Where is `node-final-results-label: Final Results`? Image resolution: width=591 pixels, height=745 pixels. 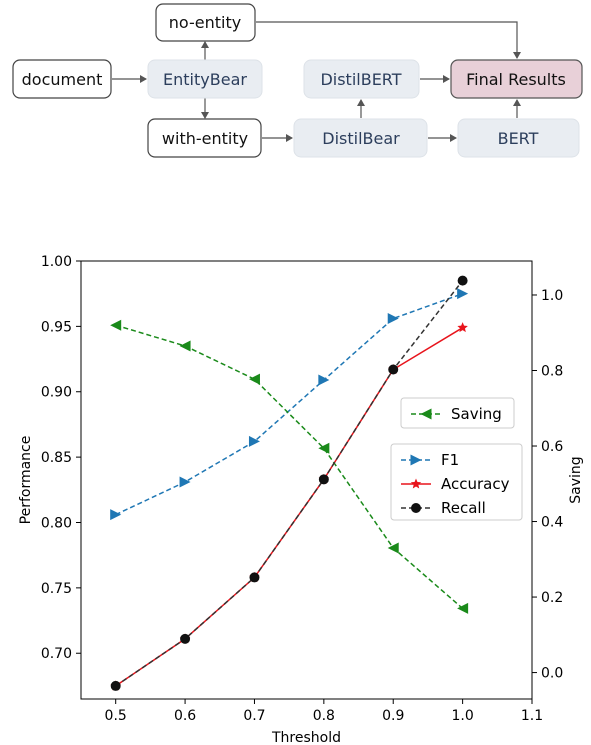
node-final-results-label: Final Results is located at coordinates (516, 79).